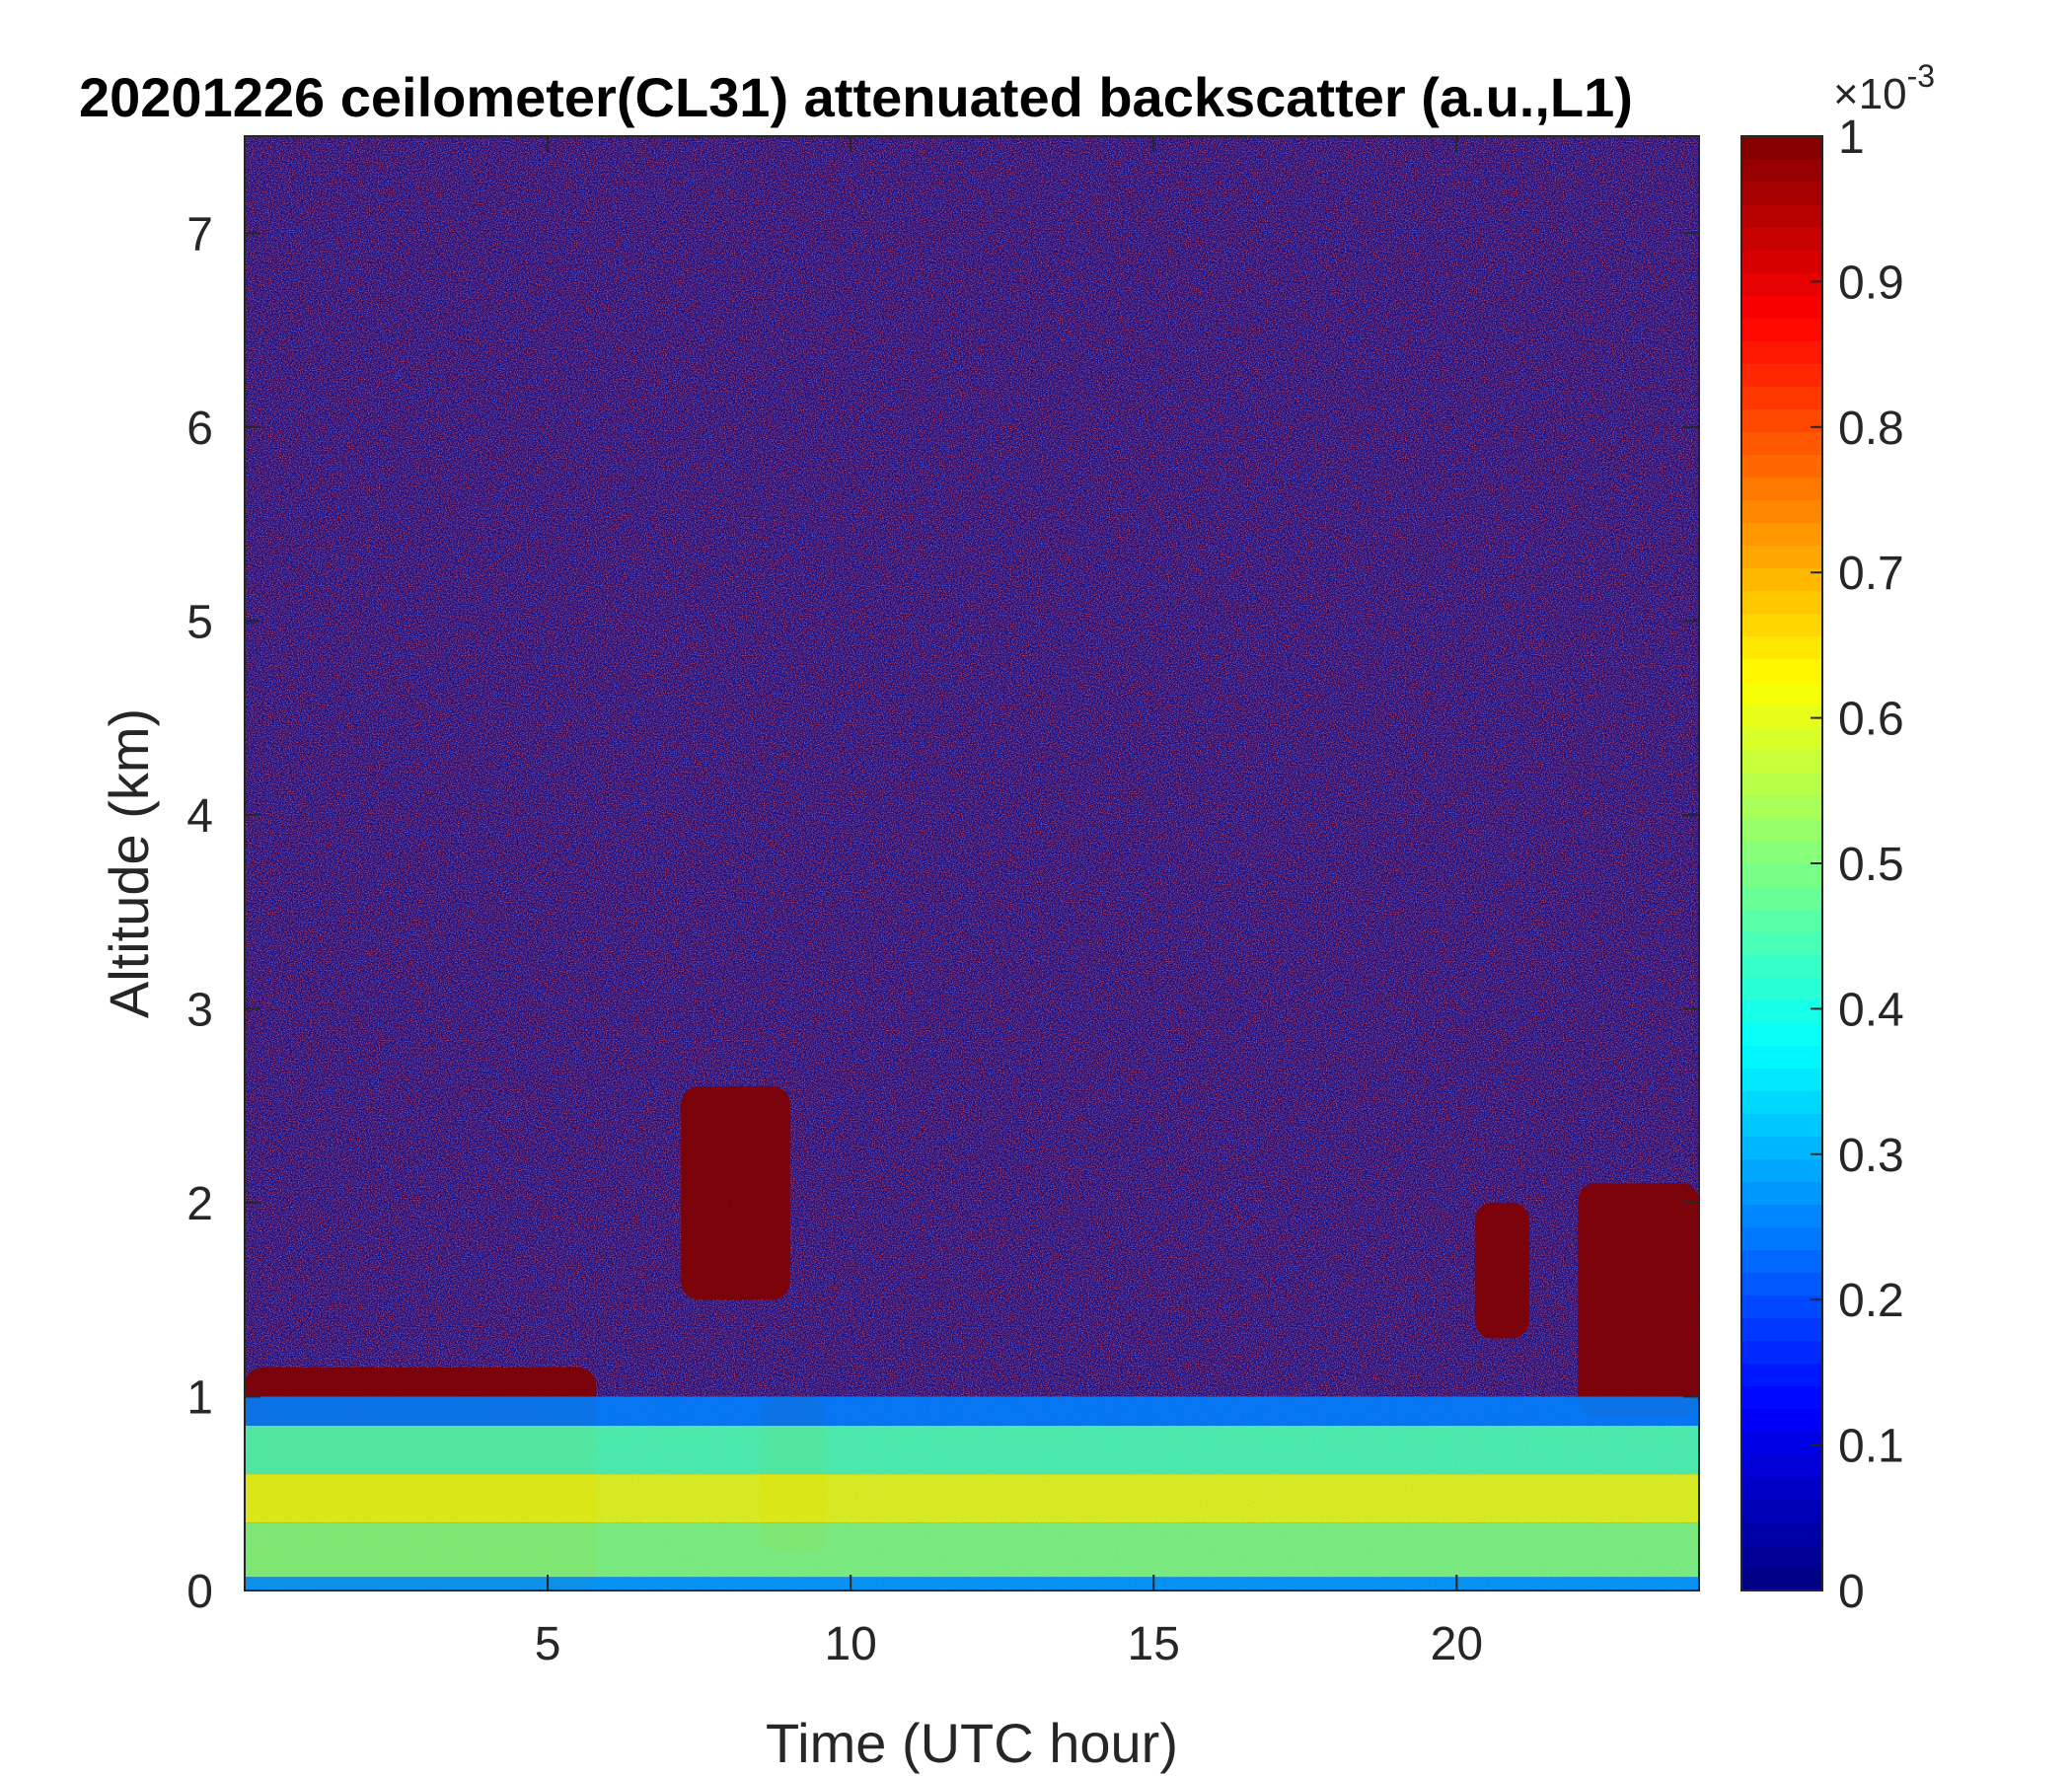 This screenshot has height=1776, width=2072. Describe the element at coordinates (1871, 429) in the screenshot. I see `colorbar-tick-label: 0.8` at that location.